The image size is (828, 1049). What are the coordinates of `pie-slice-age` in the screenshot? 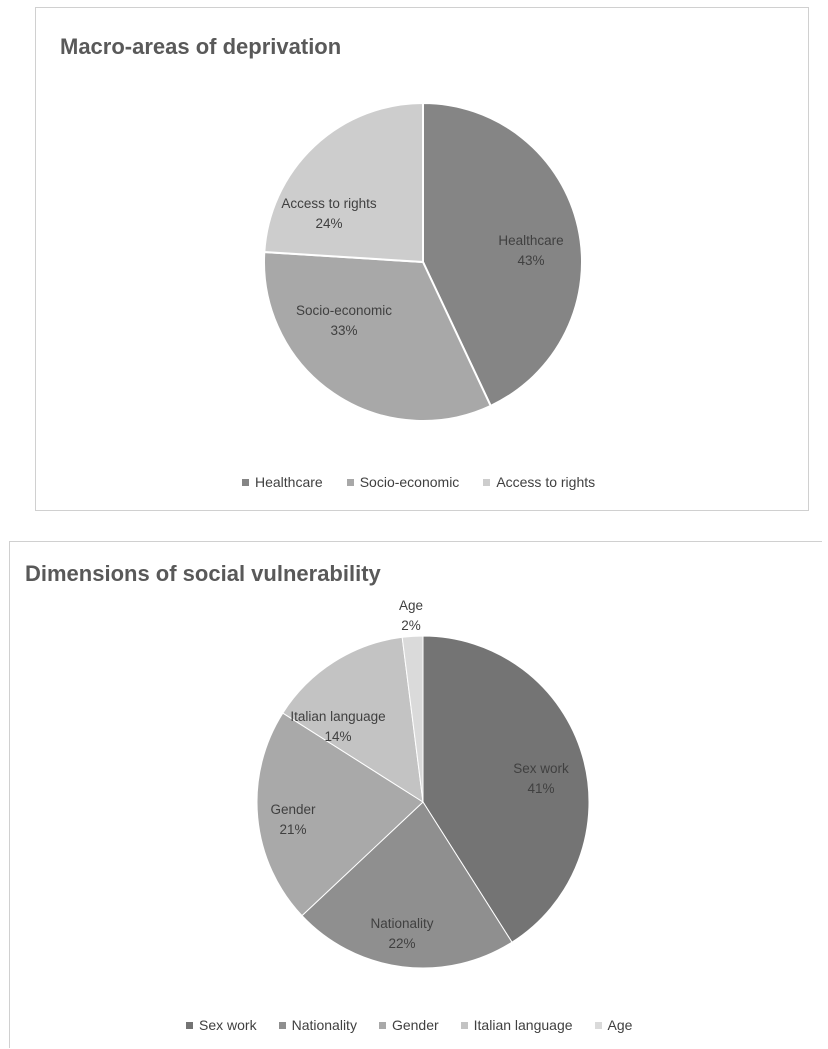 It's located at (412, 719).